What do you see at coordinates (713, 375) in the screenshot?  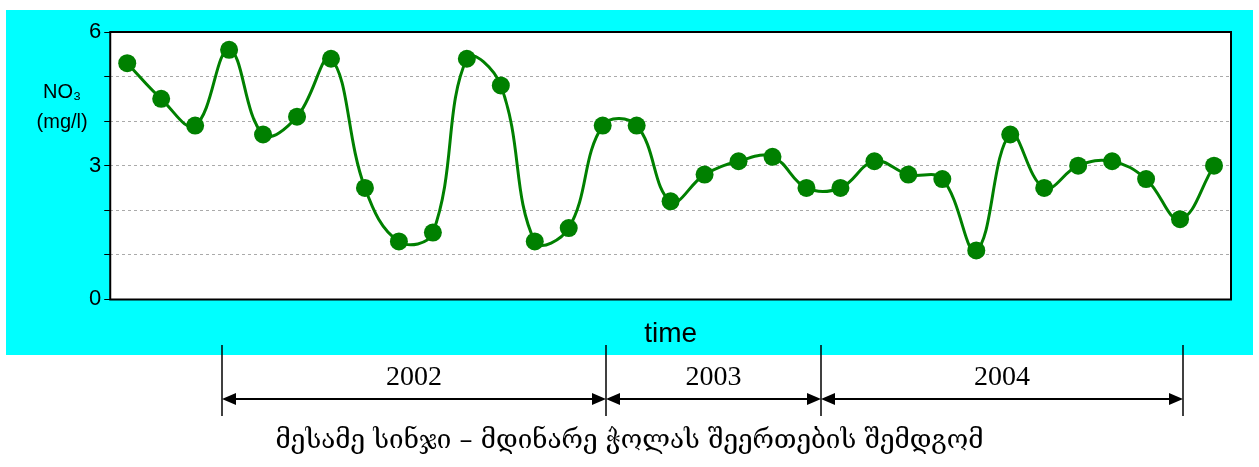 I see `text: 2003` at bounding box center [713, 375].